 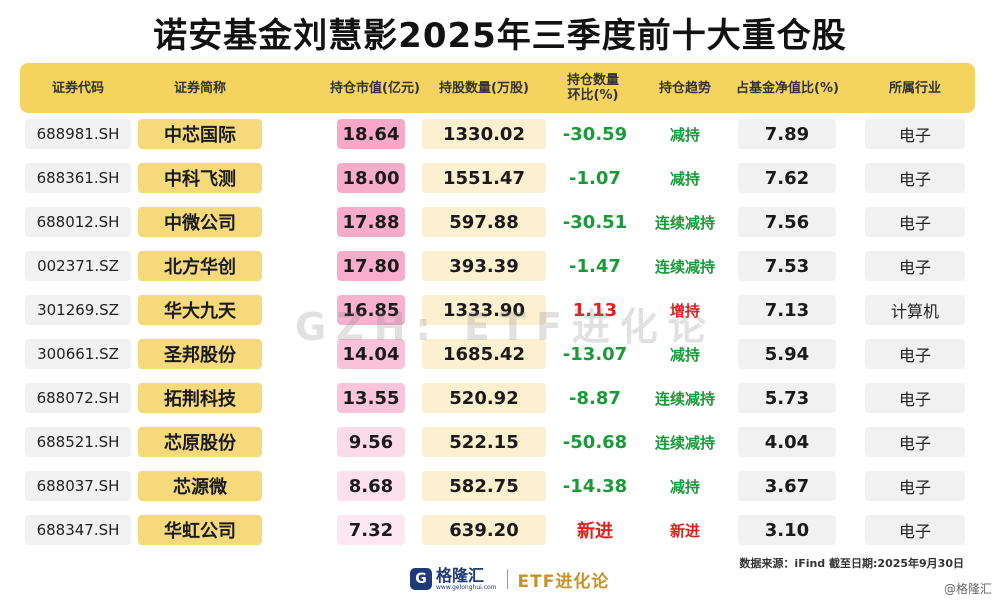 I want to click on nav-ratio: 4.04, so click(x=787, y=442).